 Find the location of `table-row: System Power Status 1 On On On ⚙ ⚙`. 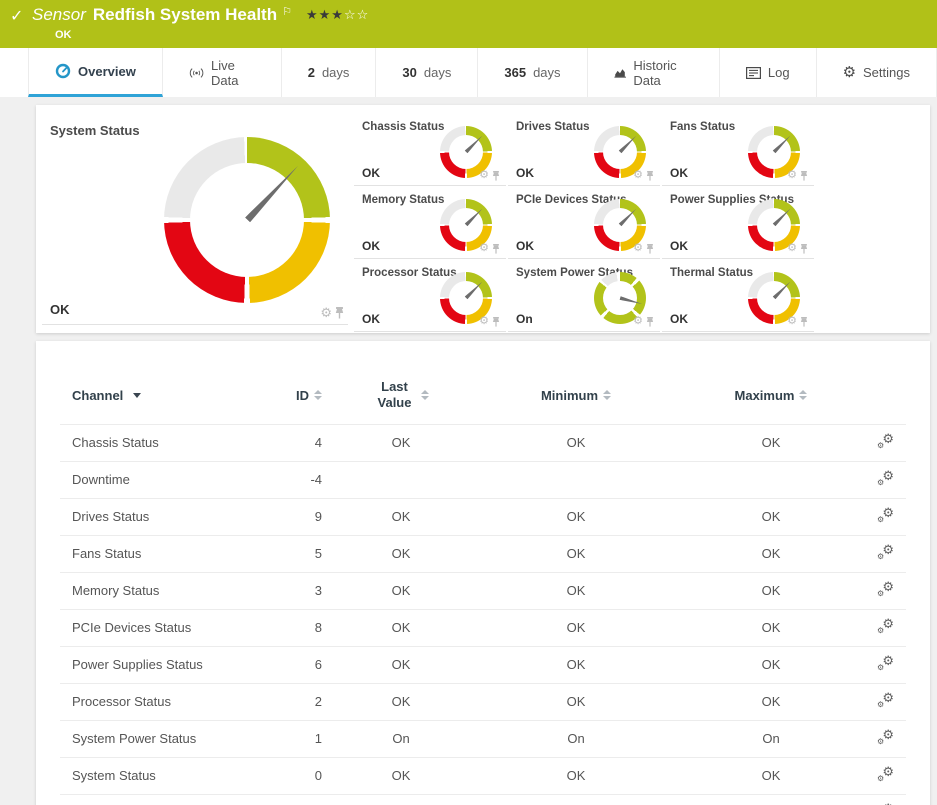

table-row: System Power Status 1 On On On ⚙ ⚙ is located at coordinates (483, 738).